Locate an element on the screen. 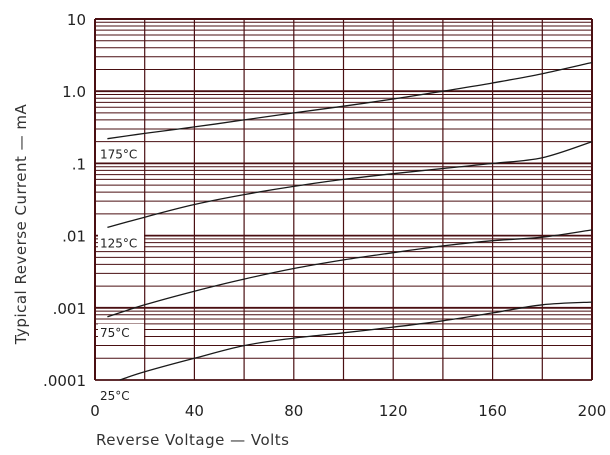 This screenshot has height=455, width=610. curve-labels: 175°C 125°C 75°C 25°C is located at coordinates (121, 274).